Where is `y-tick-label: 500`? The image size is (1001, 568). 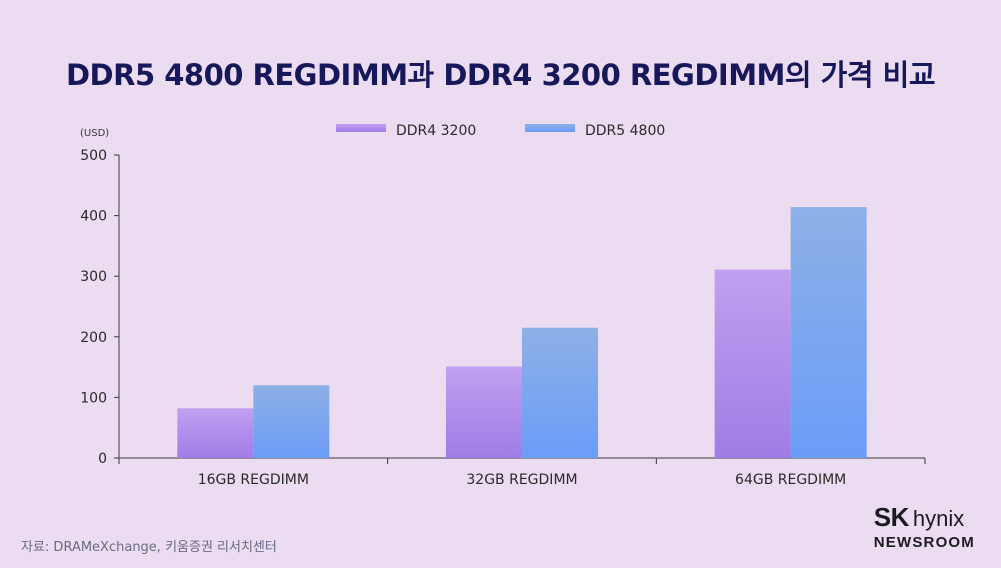 y-tick-label: 500 is located at coordinates (93, 156).